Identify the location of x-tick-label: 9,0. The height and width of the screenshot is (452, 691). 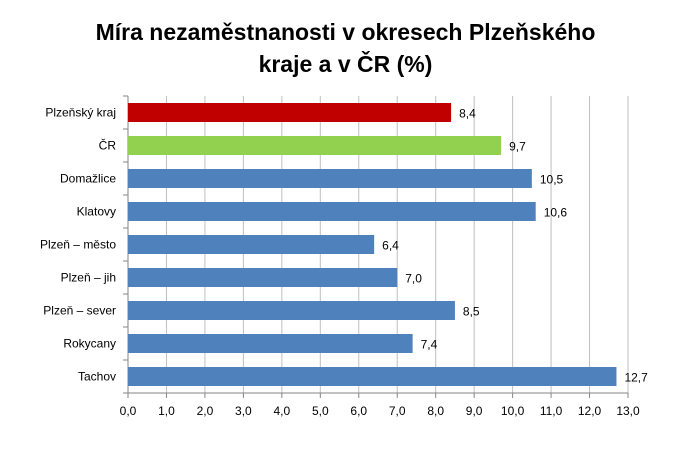
(474, 411).